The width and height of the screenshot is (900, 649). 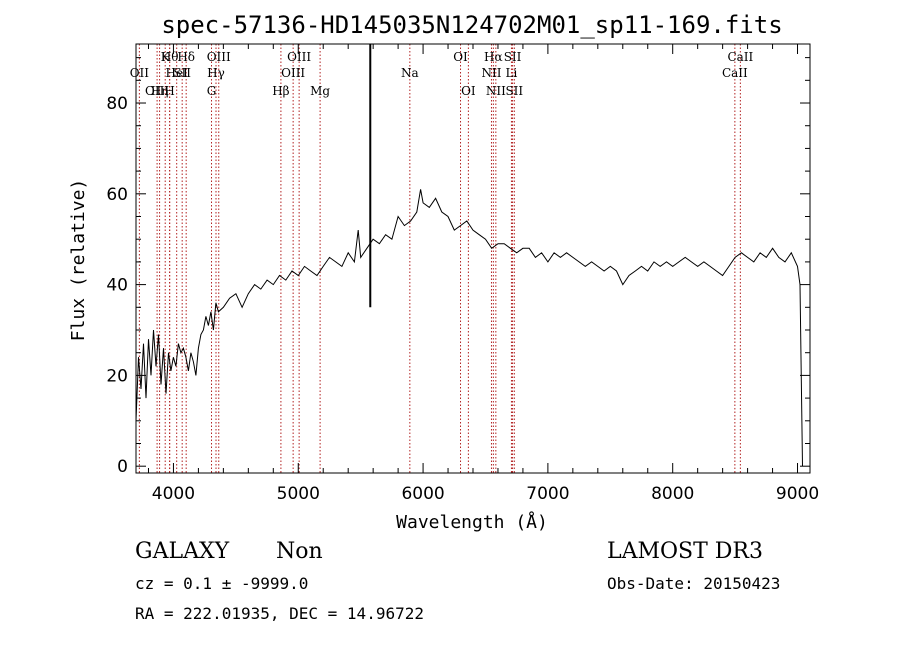 What do you see at coordinates (547, 494) in the screenshot?
I see `x-tick-label: 7000` at bounding box center [547, 494].